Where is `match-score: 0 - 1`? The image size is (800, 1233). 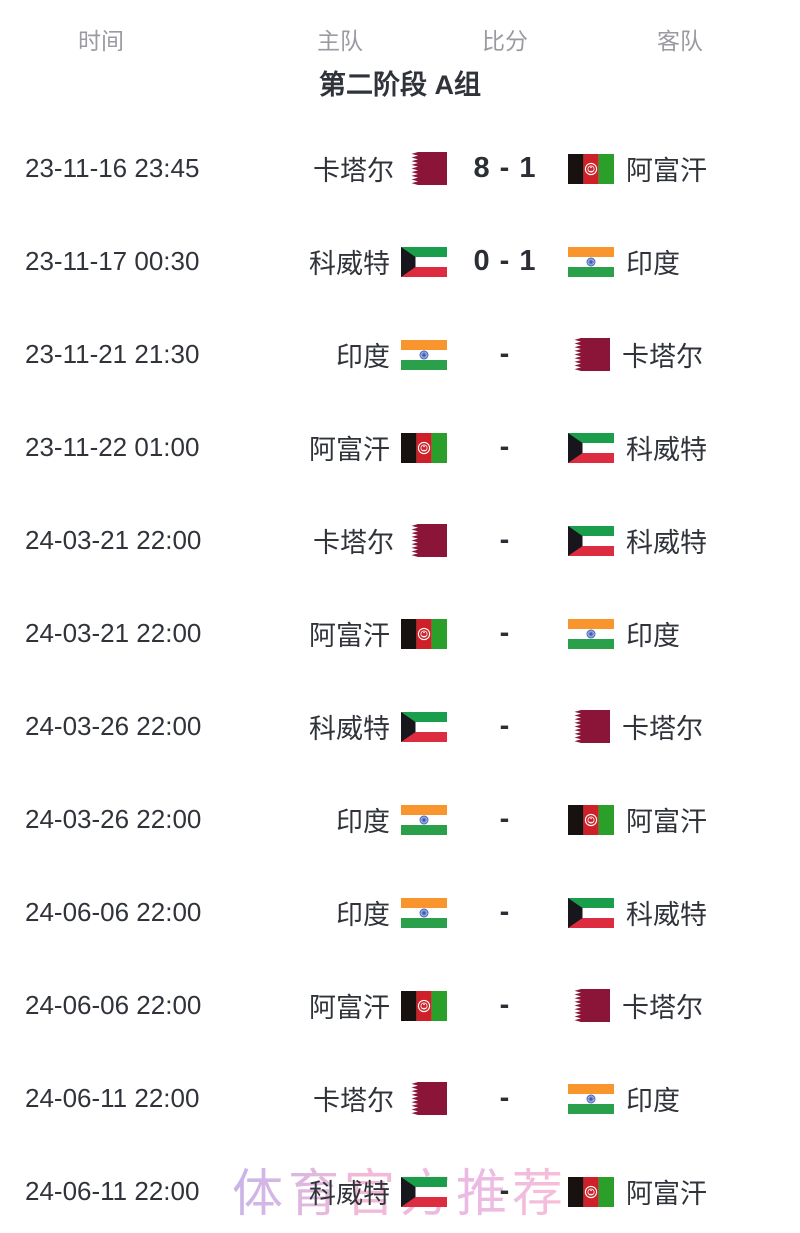 match-score: 0 - 1 is located at coordinates (505, 261).